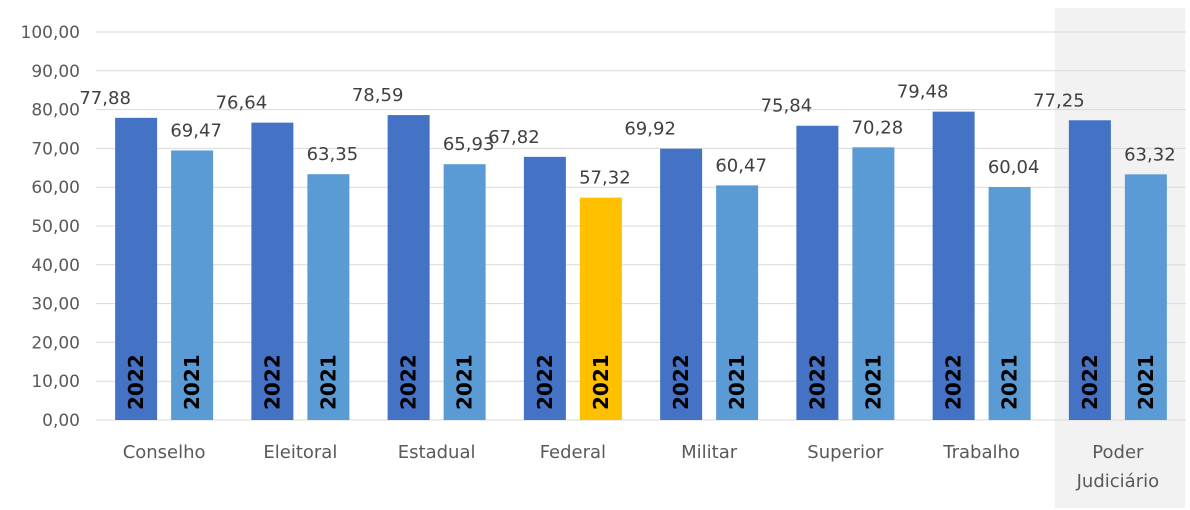 The width and height of the screenshot is (1190, 510). I want to click on data-label: 77,88, so click(105, 98).